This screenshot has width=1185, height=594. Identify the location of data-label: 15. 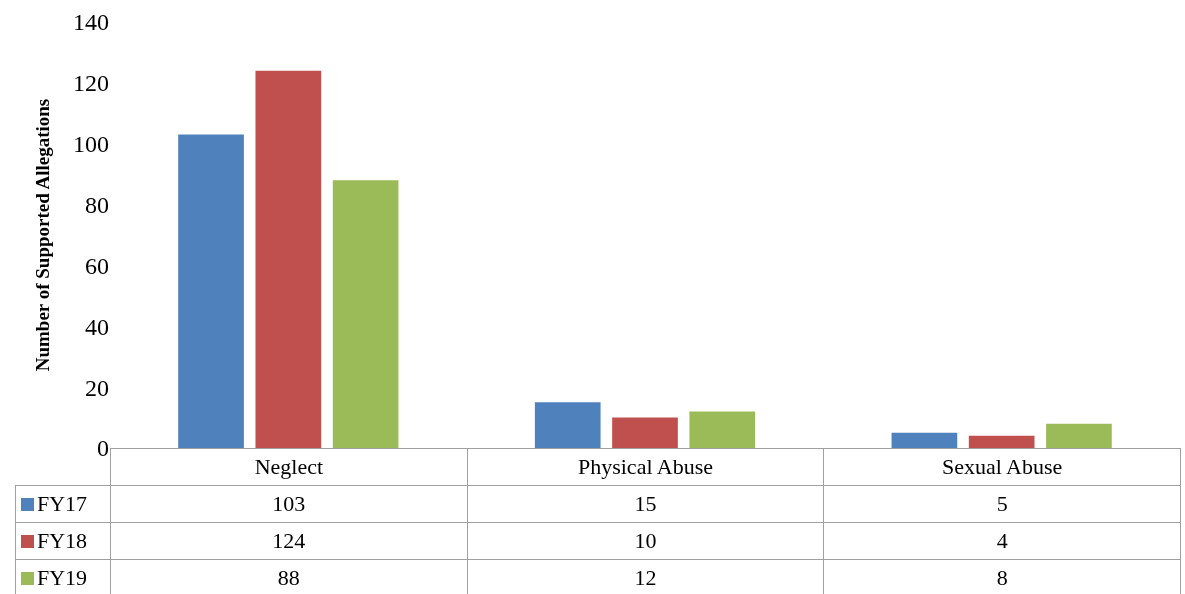
(645, 504).